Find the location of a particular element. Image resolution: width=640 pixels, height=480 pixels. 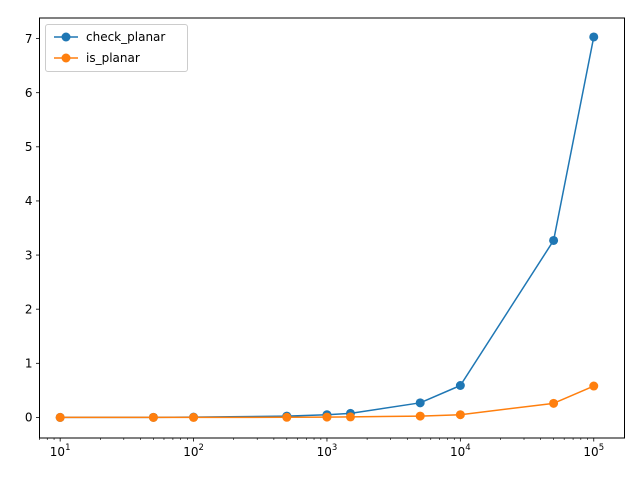

y-tick-label: 1 is located at coordinates (29, 364).